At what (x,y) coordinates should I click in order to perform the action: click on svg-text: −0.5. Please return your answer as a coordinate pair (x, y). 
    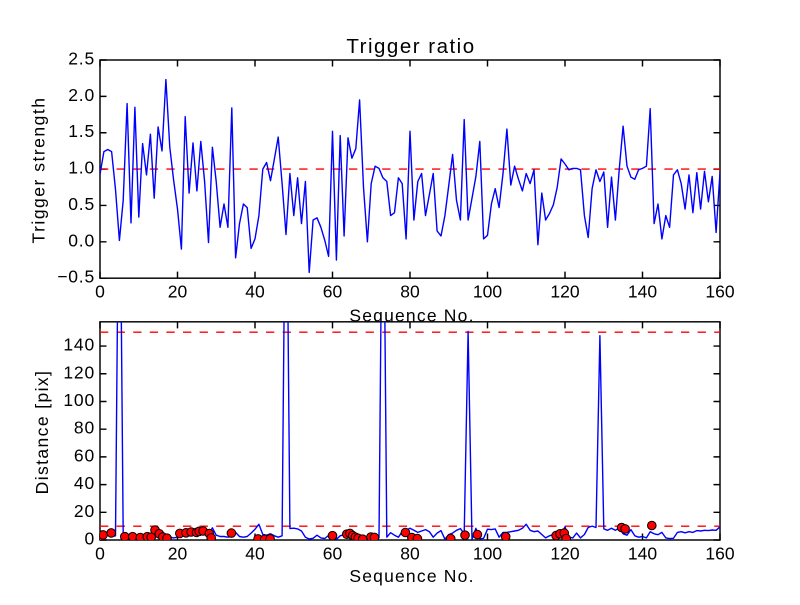
    Looking at the image, I should click on (76, 277).